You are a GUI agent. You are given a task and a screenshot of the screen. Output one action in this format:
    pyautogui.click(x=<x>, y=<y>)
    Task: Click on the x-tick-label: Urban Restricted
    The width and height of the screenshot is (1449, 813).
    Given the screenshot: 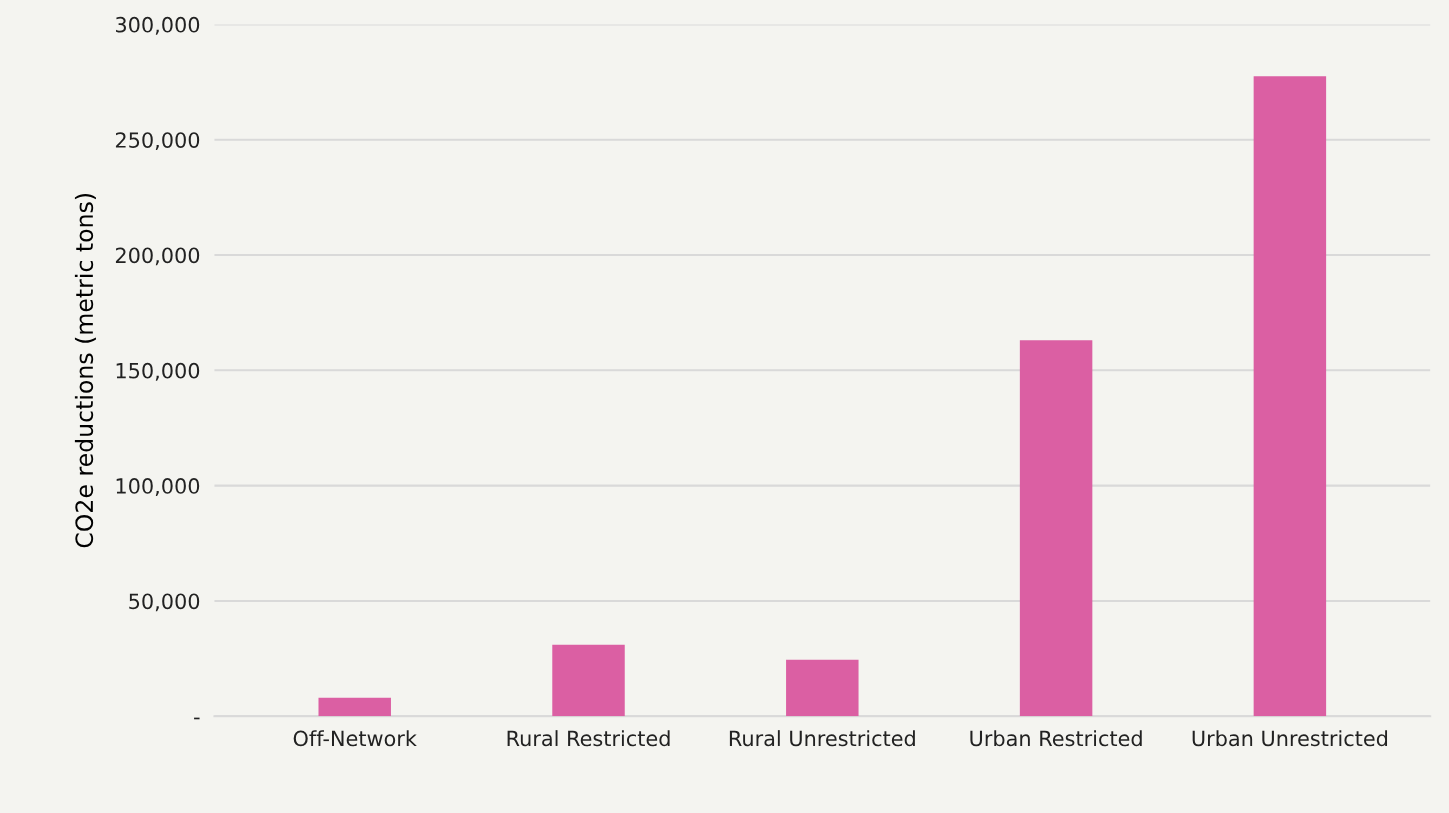 What is the action you would take?
    pyautogui.click(x=1056, y=738)
    